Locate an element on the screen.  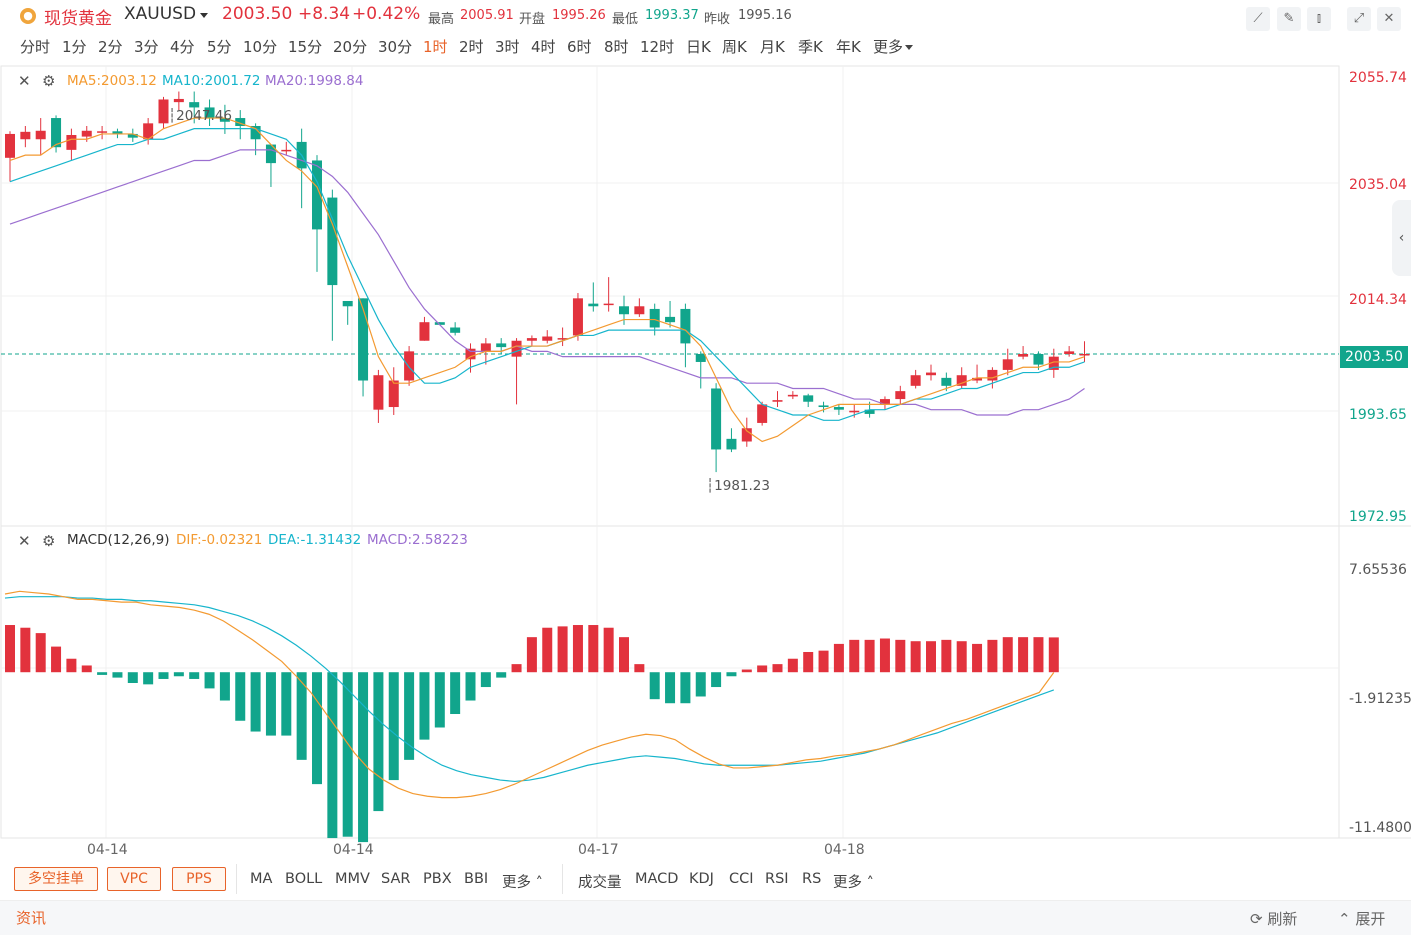
close-icon: ✕ is located at coordinates (1389, 19).